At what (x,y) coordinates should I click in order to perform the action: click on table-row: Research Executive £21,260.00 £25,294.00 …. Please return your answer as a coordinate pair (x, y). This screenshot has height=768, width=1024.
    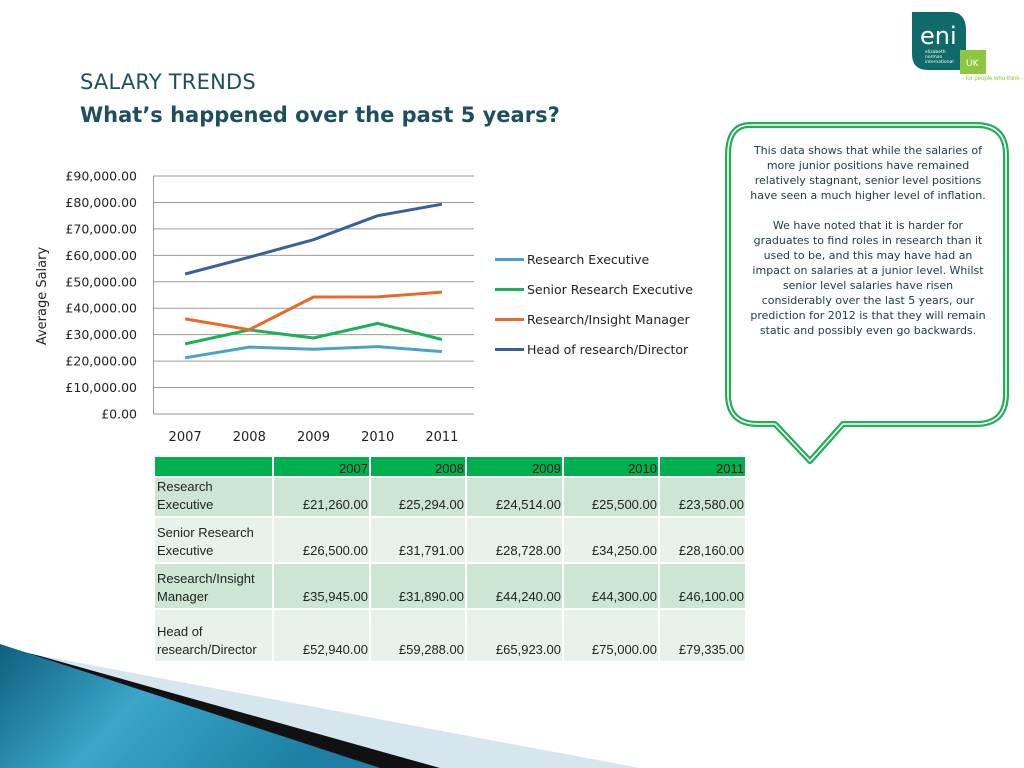
    Looking at the image, I should click on (450, 498).